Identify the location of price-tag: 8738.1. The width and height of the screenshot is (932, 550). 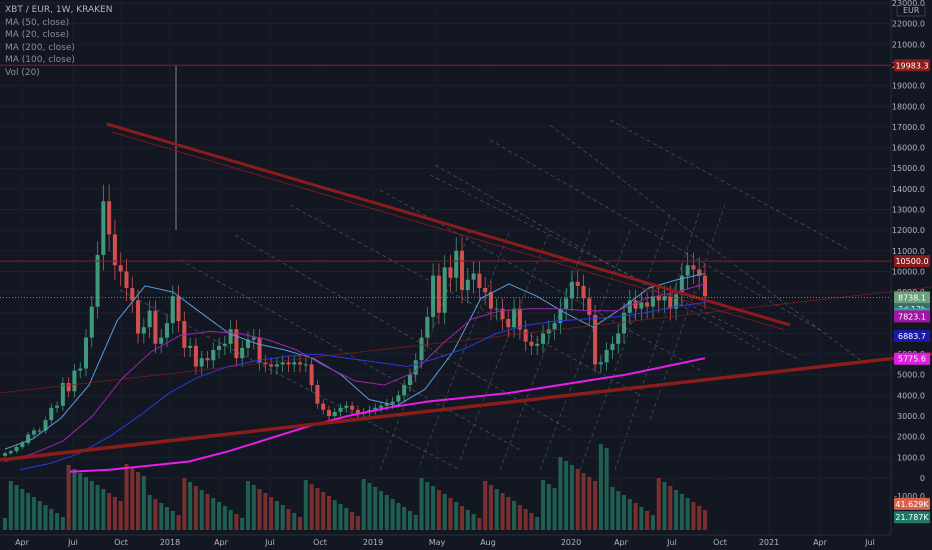
(912, 297).